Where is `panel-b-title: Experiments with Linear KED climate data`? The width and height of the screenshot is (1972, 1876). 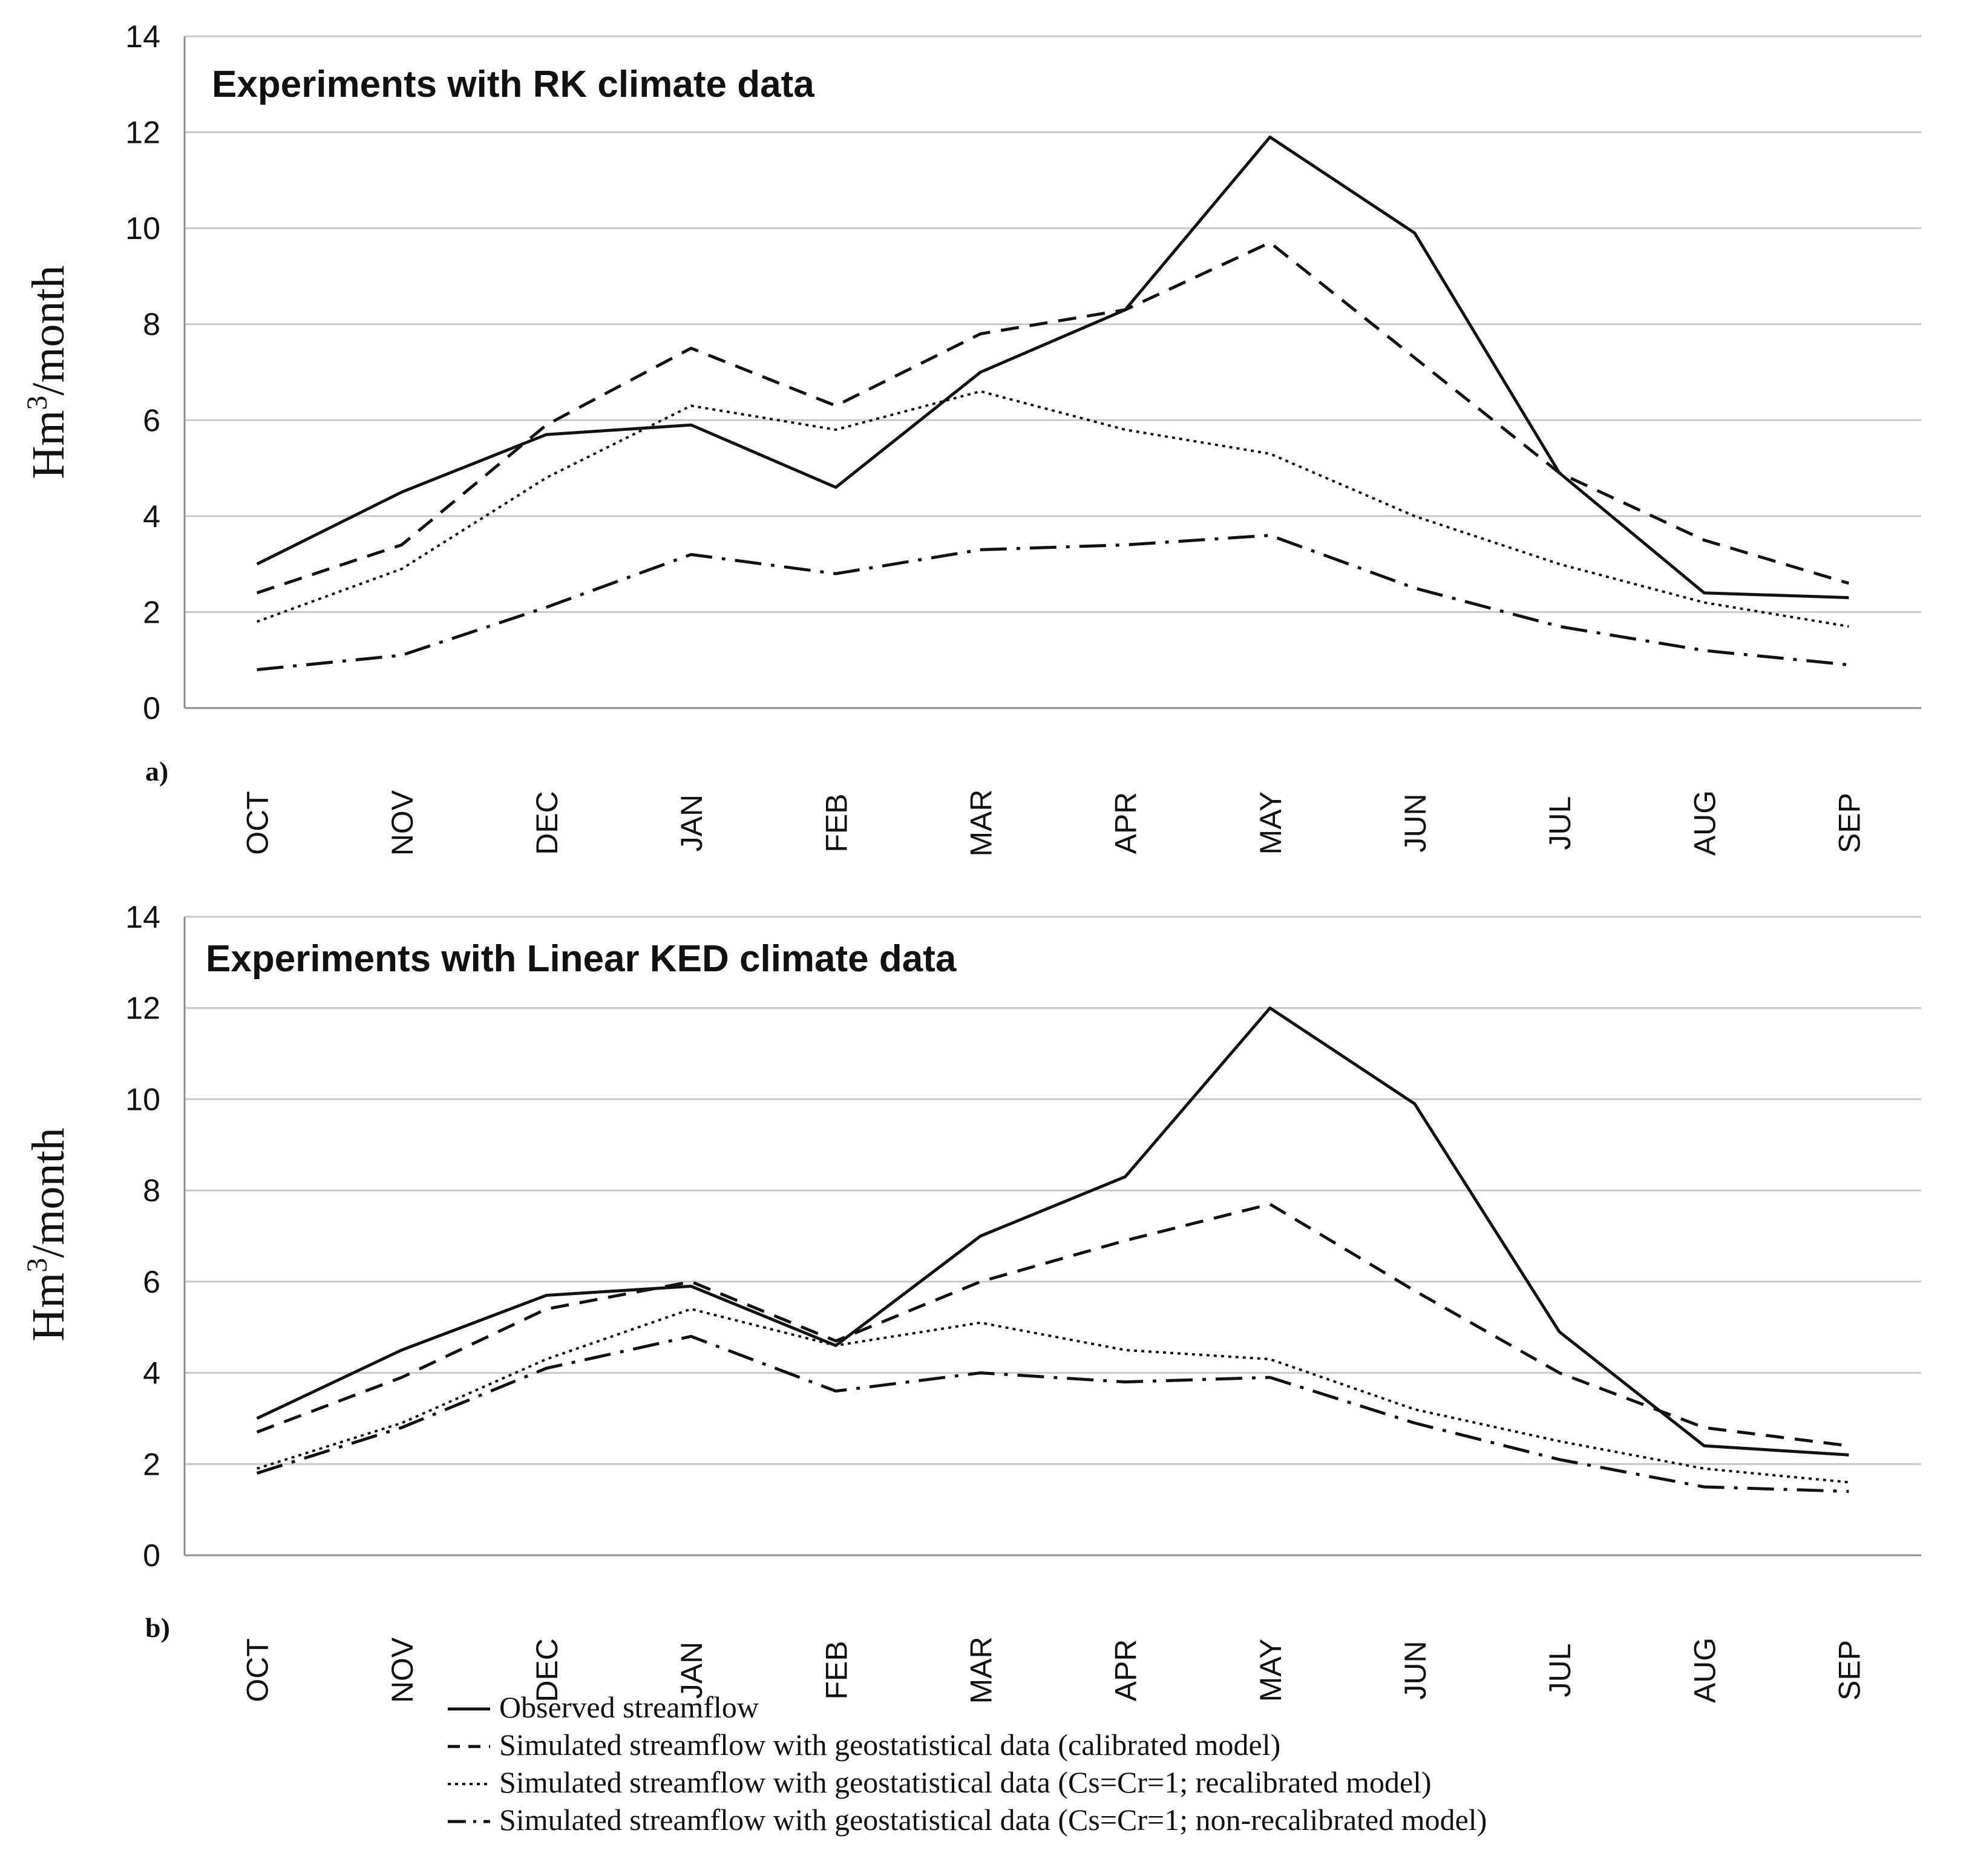 panel-b-title: Experiments with Linear KED climate data is located at coordinates (581, 959).